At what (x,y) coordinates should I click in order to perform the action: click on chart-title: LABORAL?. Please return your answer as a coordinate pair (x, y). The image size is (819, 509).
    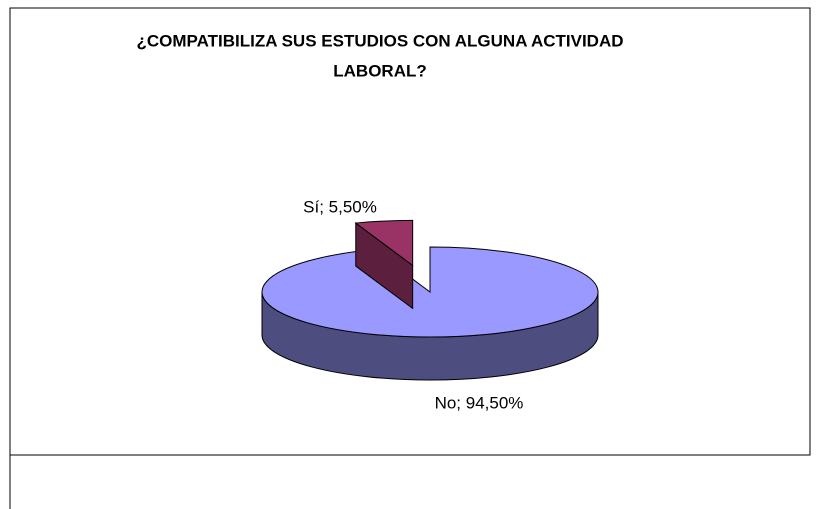
    Looking at the image, I should click on (379, 70).